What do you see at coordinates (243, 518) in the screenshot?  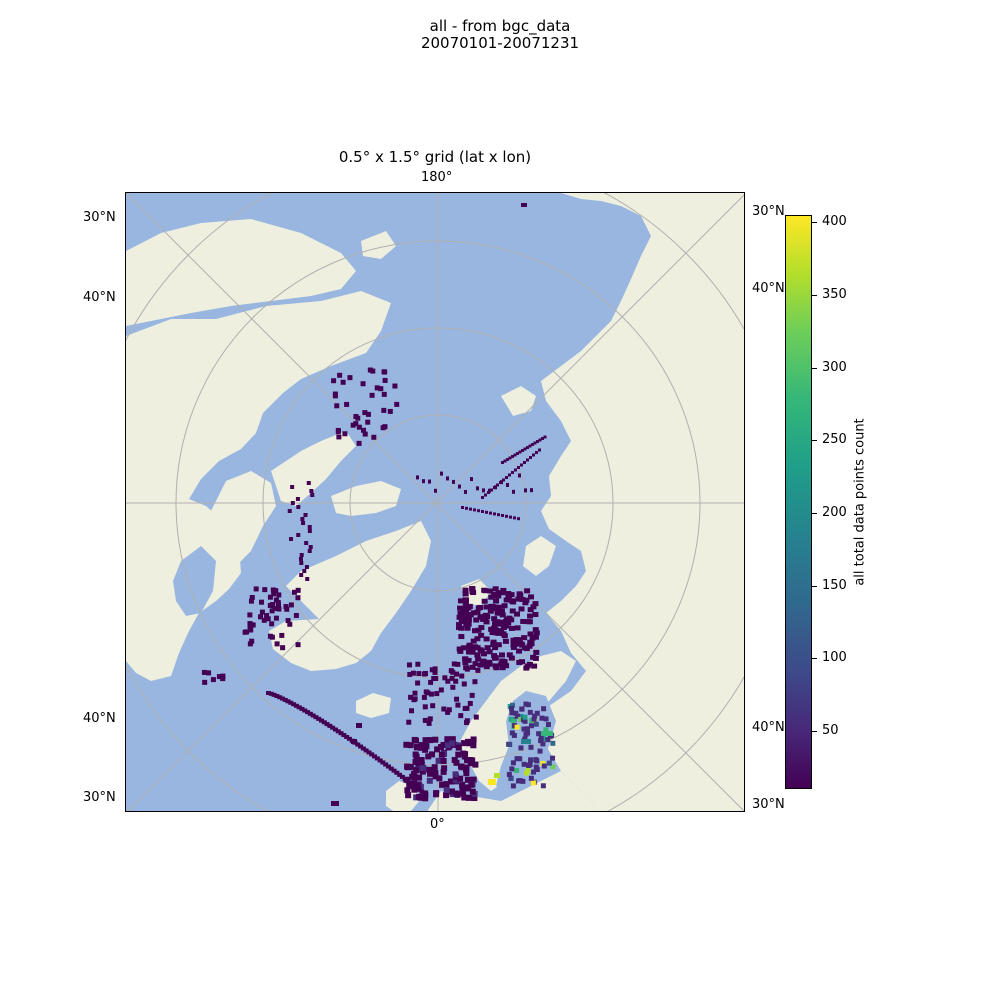 I see `baffin-island` at bounding box center [243, 518].